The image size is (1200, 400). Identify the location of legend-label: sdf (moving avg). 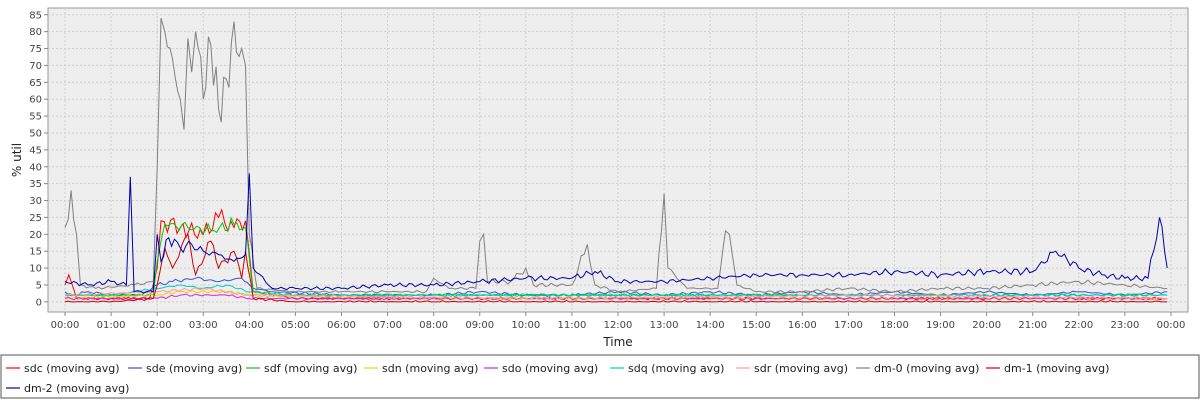
(310, 368).